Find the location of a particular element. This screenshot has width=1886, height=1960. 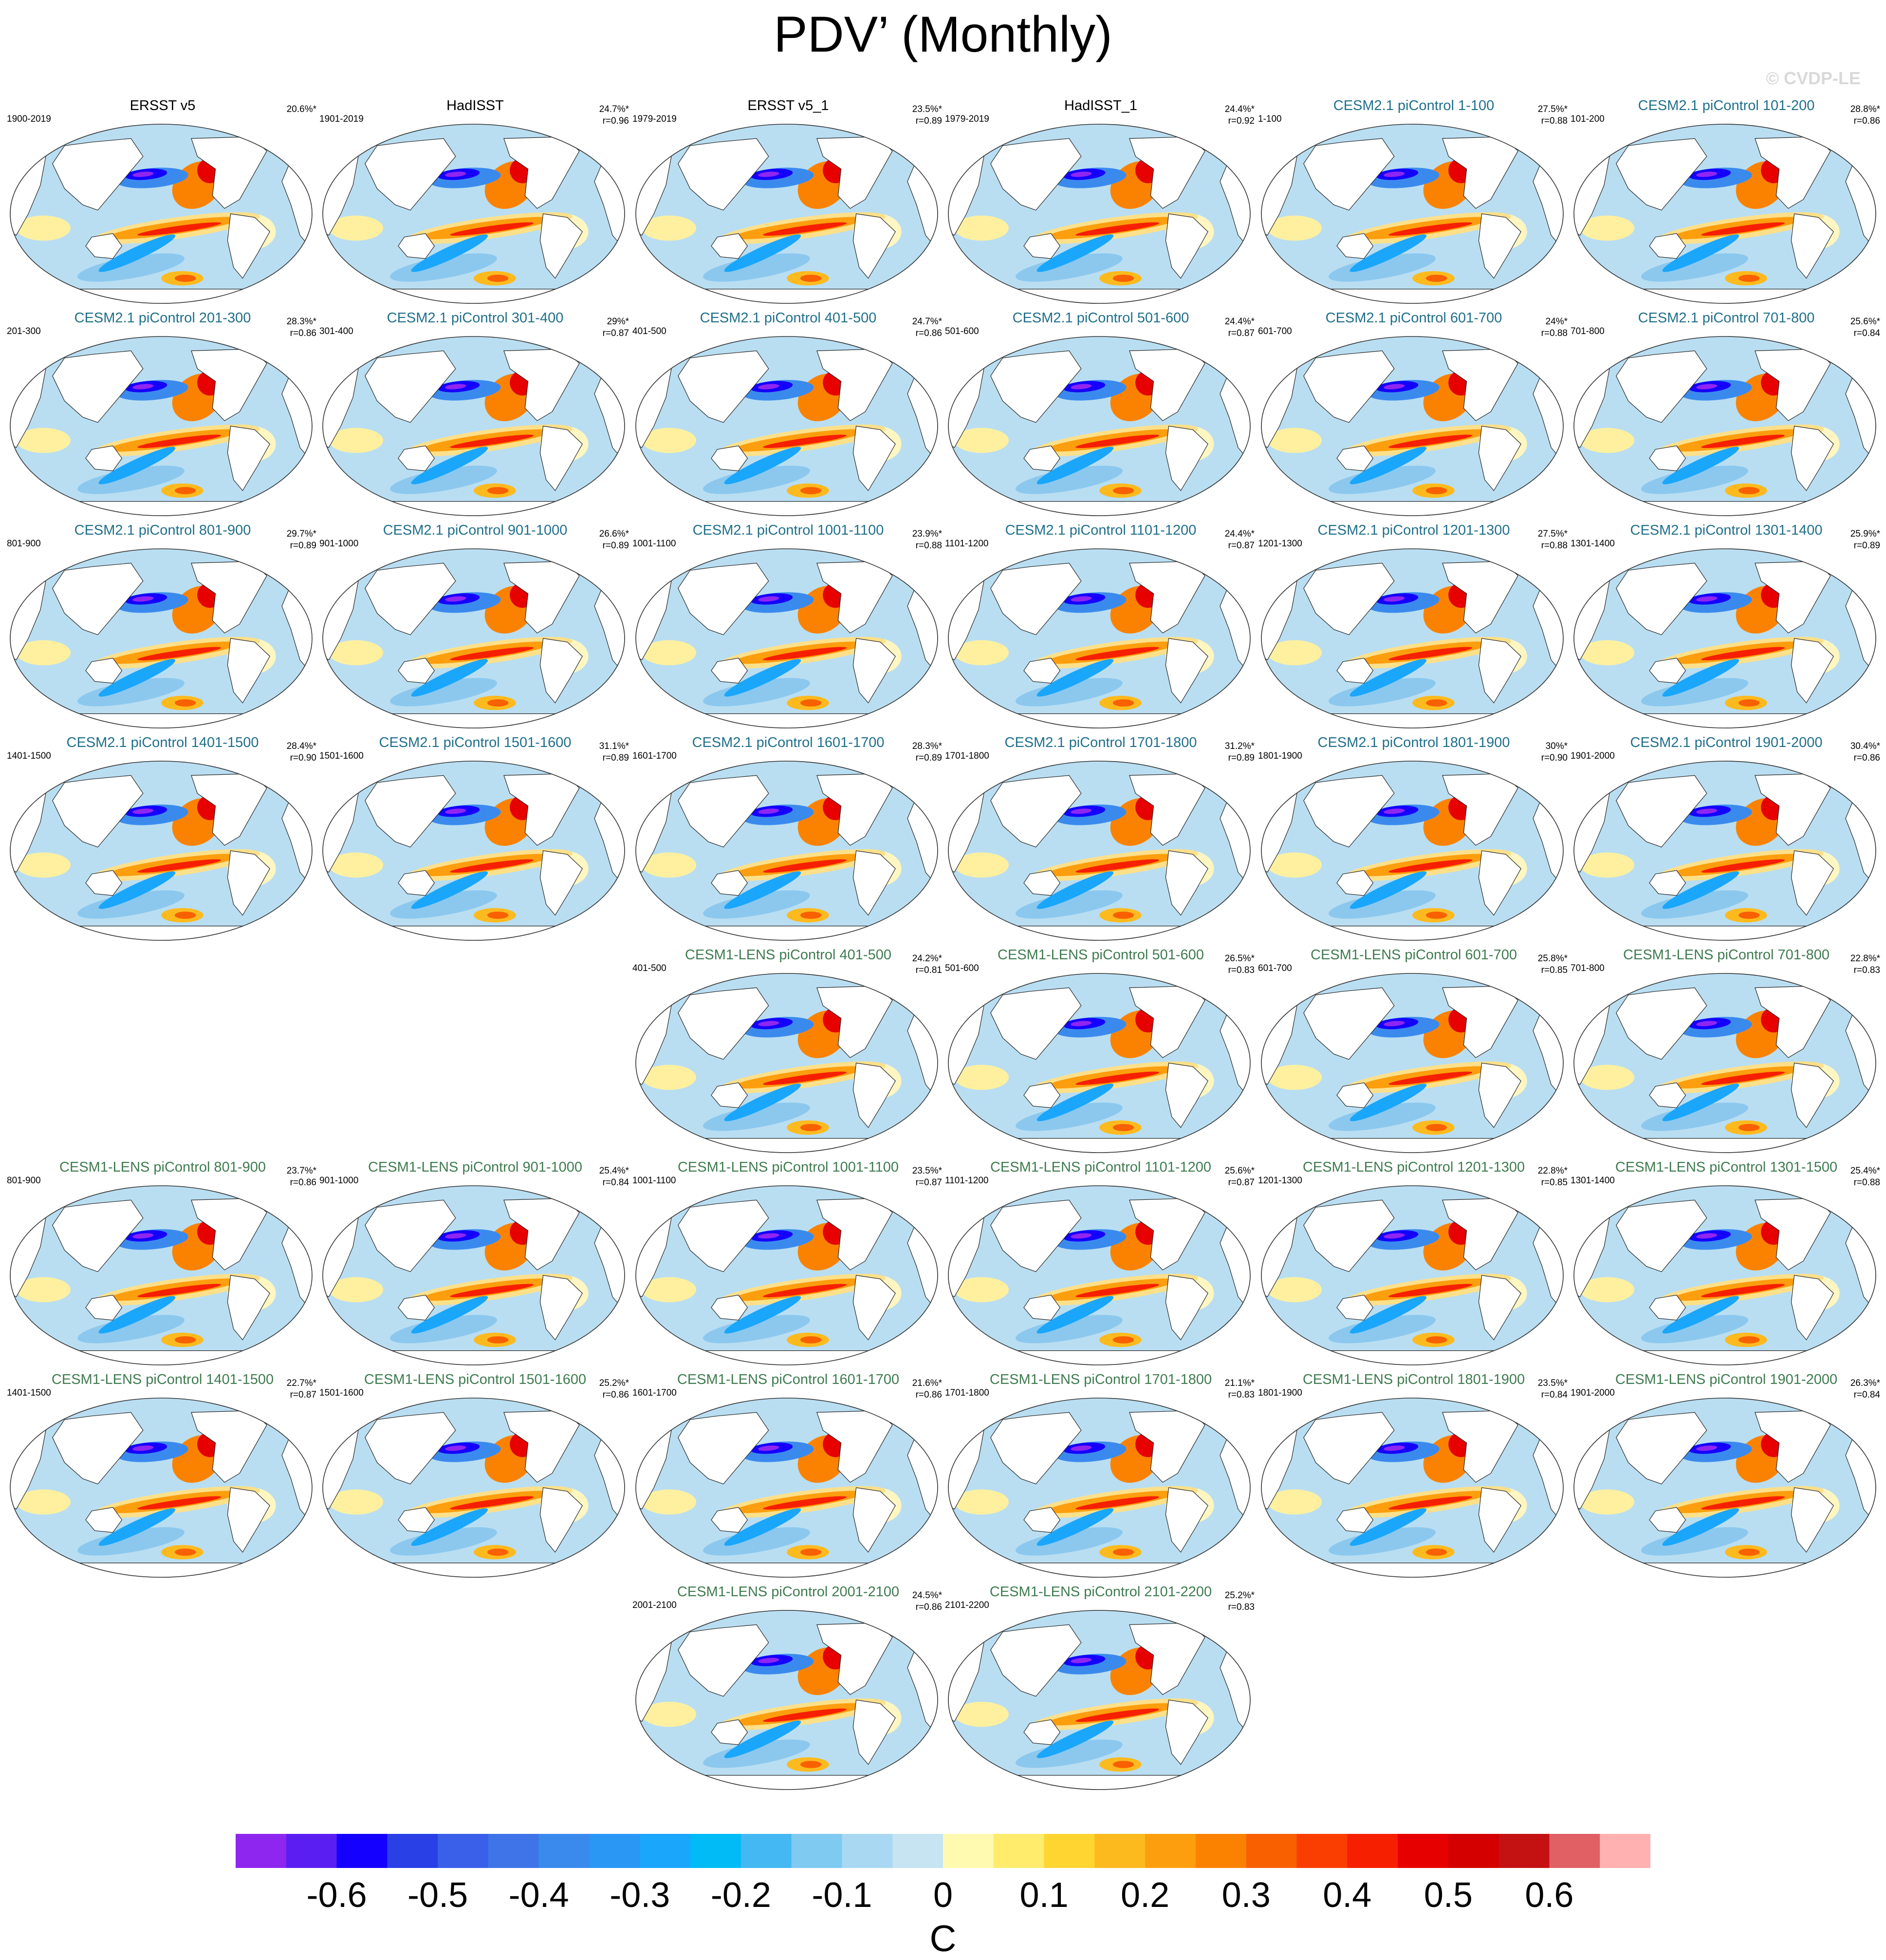

panel-title: CESM2.1 piControl 1401-1500 is located at coordinates (162, 742).